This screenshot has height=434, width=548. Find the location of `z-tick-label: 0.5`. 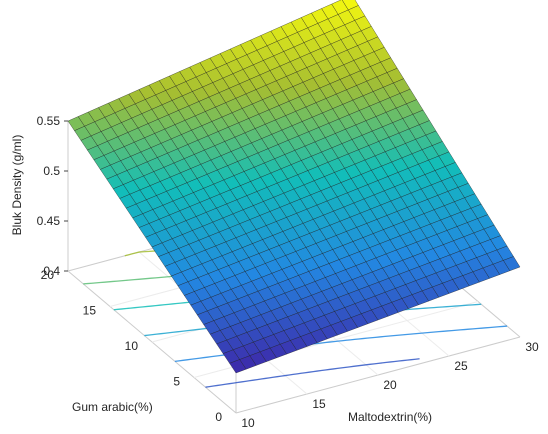

z-tick-label: 0.5 is located at coordinates (51, 171).